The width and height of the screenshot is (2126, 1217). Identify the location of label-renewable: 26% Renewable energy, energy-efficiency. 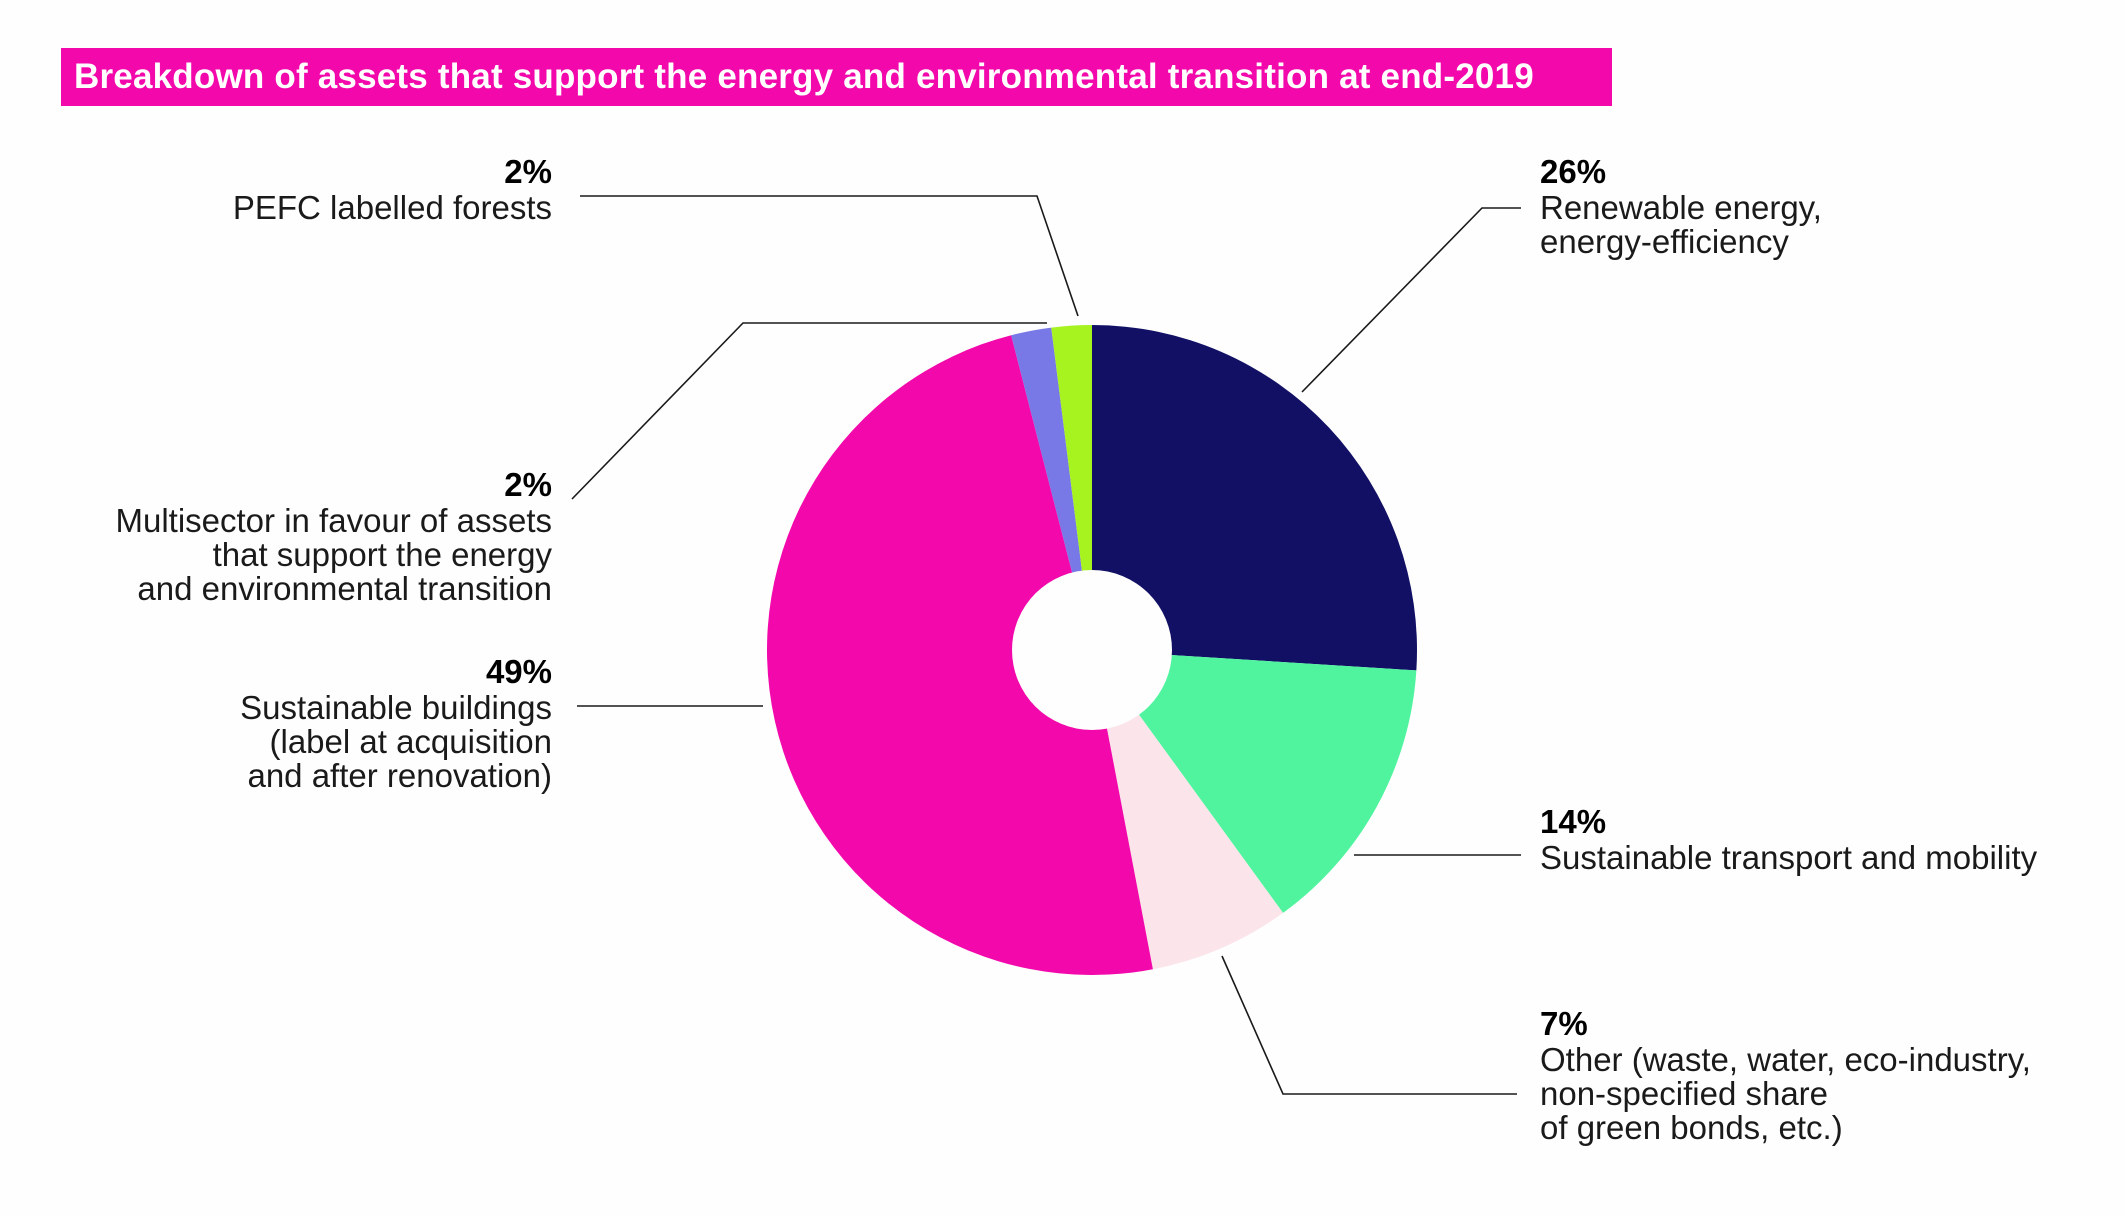
(1681, 206).